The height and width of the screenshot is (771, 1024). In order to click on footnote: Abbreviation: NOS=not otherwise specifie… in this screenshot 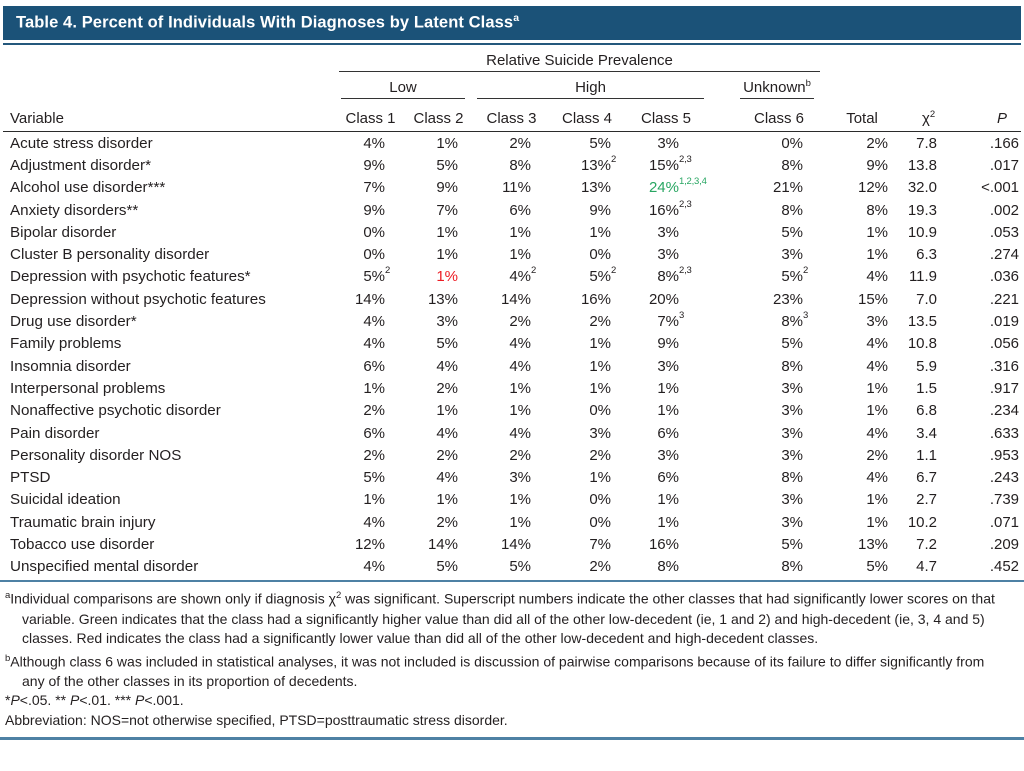, I will do `click(256, 719)`.